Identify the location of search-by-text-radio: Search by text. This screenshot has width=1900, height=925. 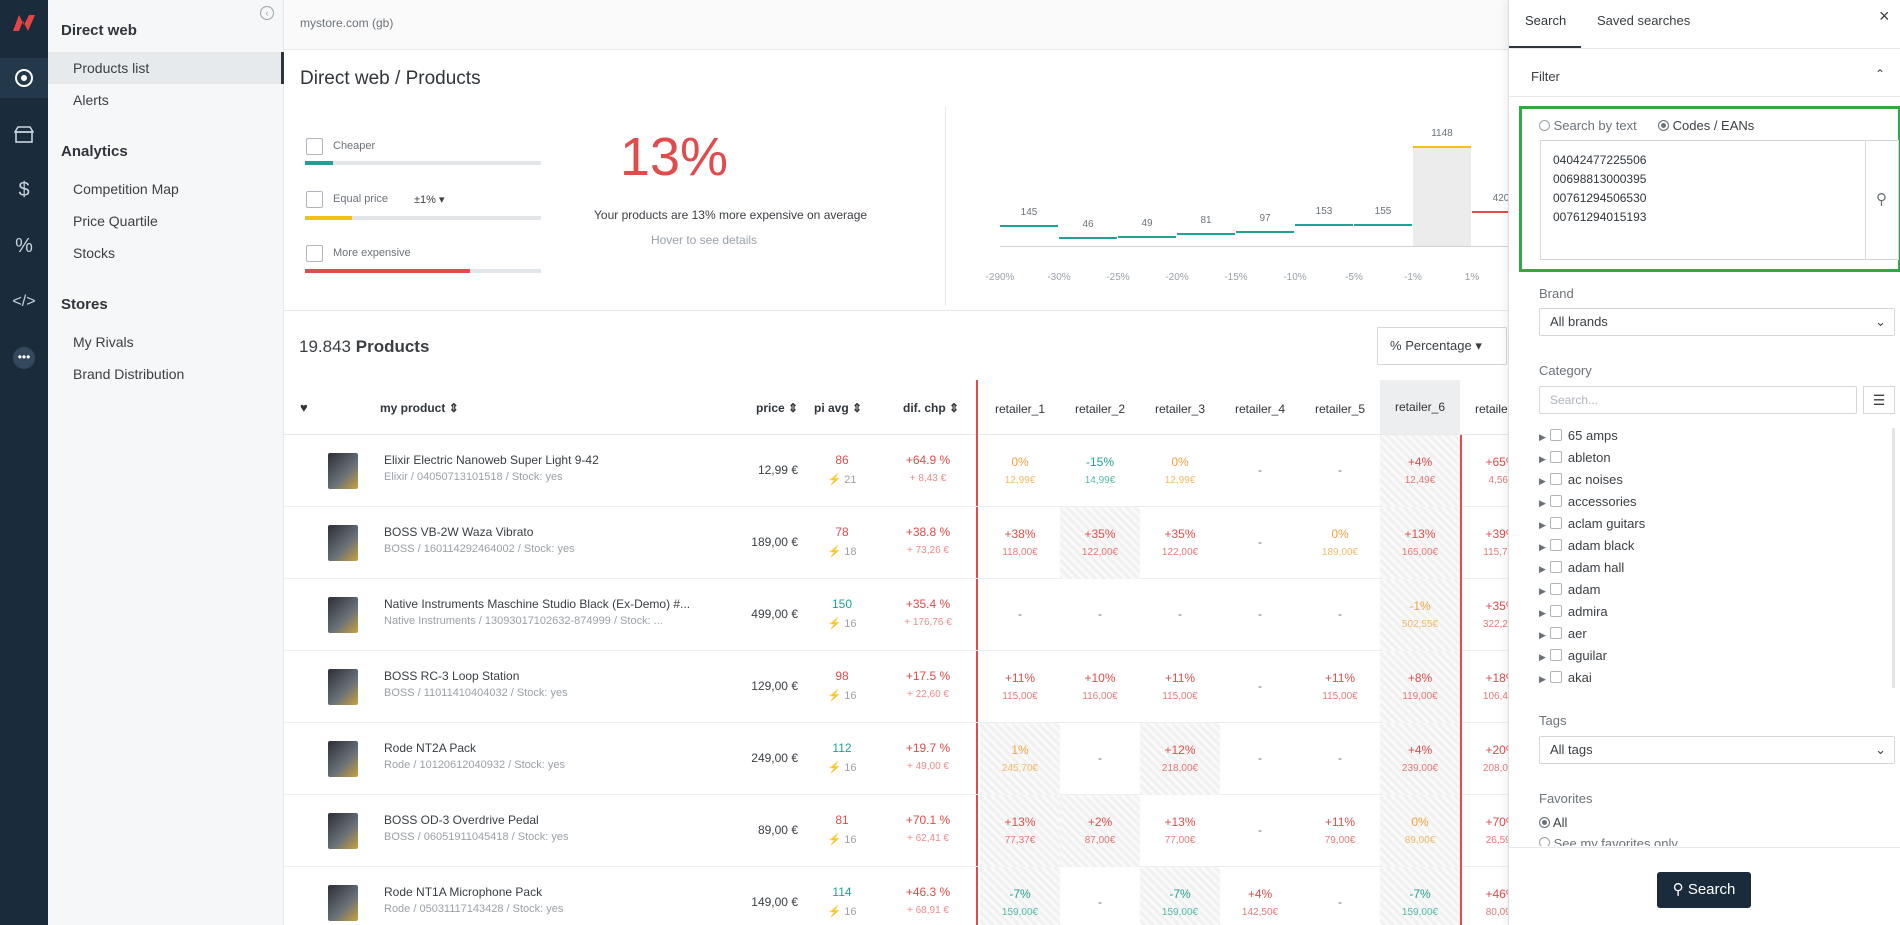
(1588, 125).